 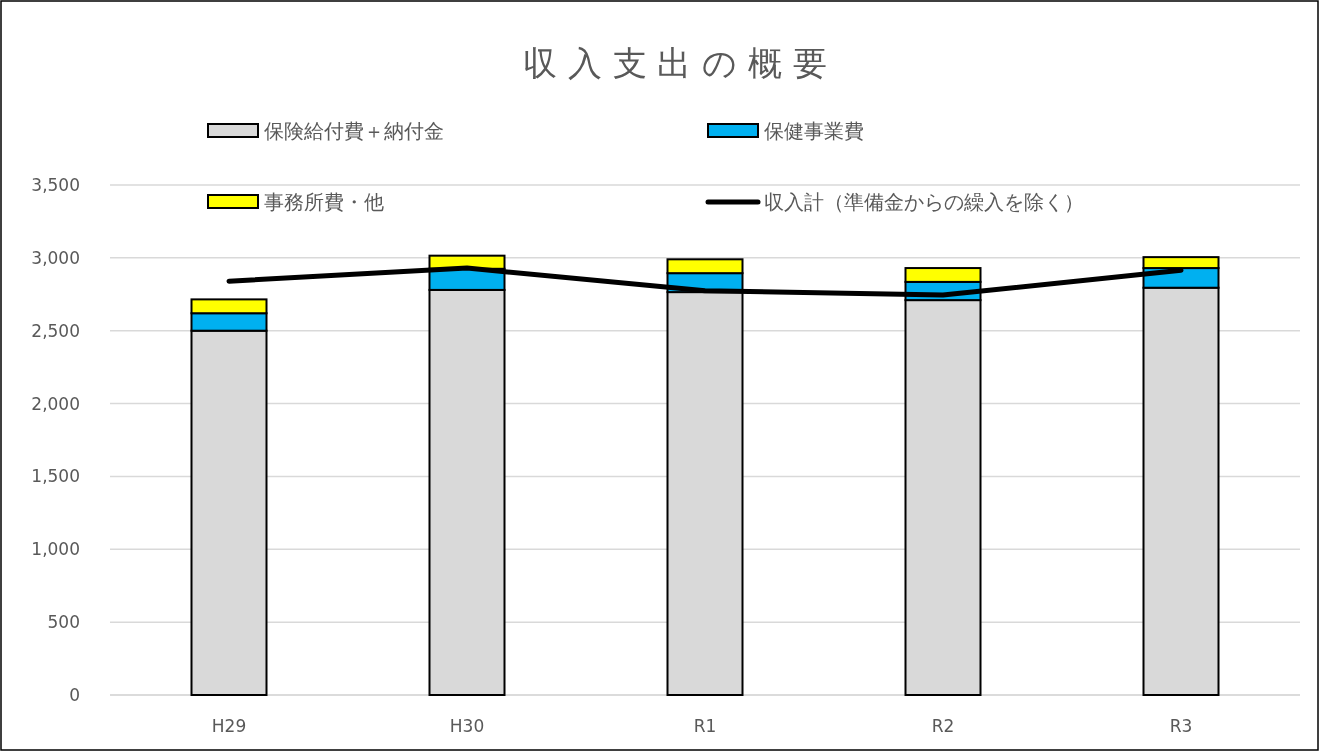 What do you see at coordinates (943, 726) in the screenshot?
I see `x-tick-label: R2` at bounding box center [943, 726].